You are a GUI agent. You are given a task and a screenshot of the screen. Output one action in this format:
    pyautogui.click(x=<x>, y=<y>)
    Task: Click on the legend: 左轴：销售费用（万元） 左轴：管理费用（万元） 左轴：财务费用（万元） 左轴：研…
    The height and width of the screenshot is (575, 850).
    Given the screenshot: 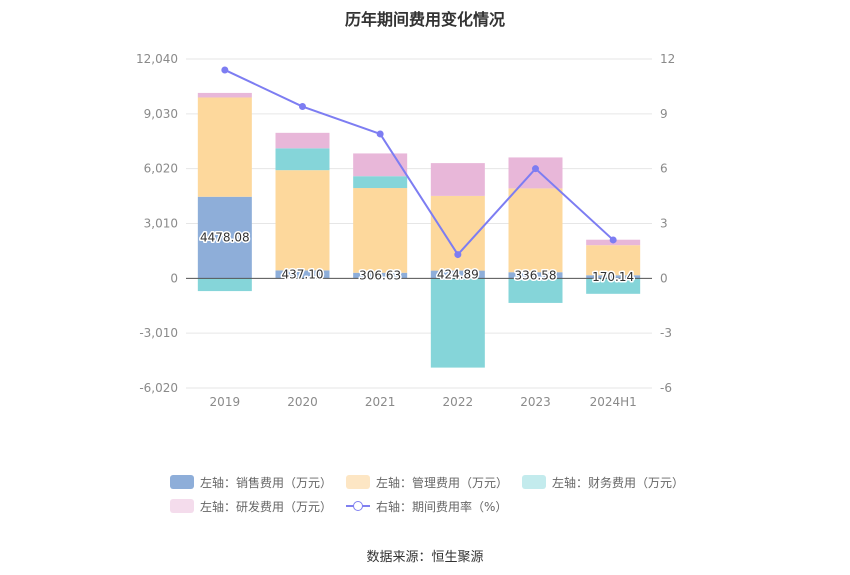 What is the action you would take?
    pyautogui.click(x=430, y=494)
    